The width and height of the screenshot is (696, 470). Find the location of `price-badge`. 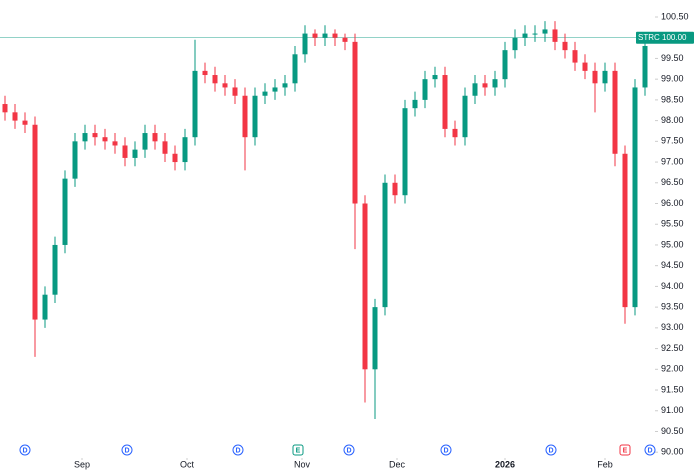

price-badge is located at coordinates (665, 37).